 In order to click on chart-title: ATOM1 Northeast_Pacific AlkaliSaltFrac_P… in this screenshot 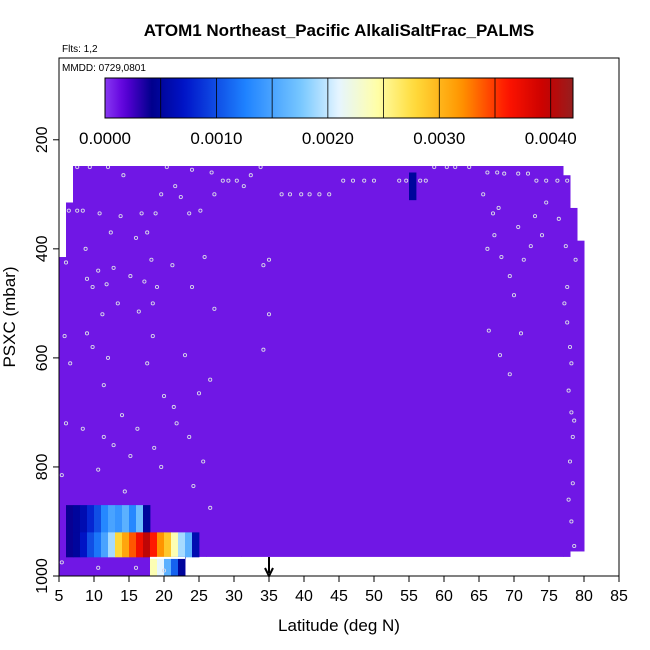, I will do `click(339, 30)`.